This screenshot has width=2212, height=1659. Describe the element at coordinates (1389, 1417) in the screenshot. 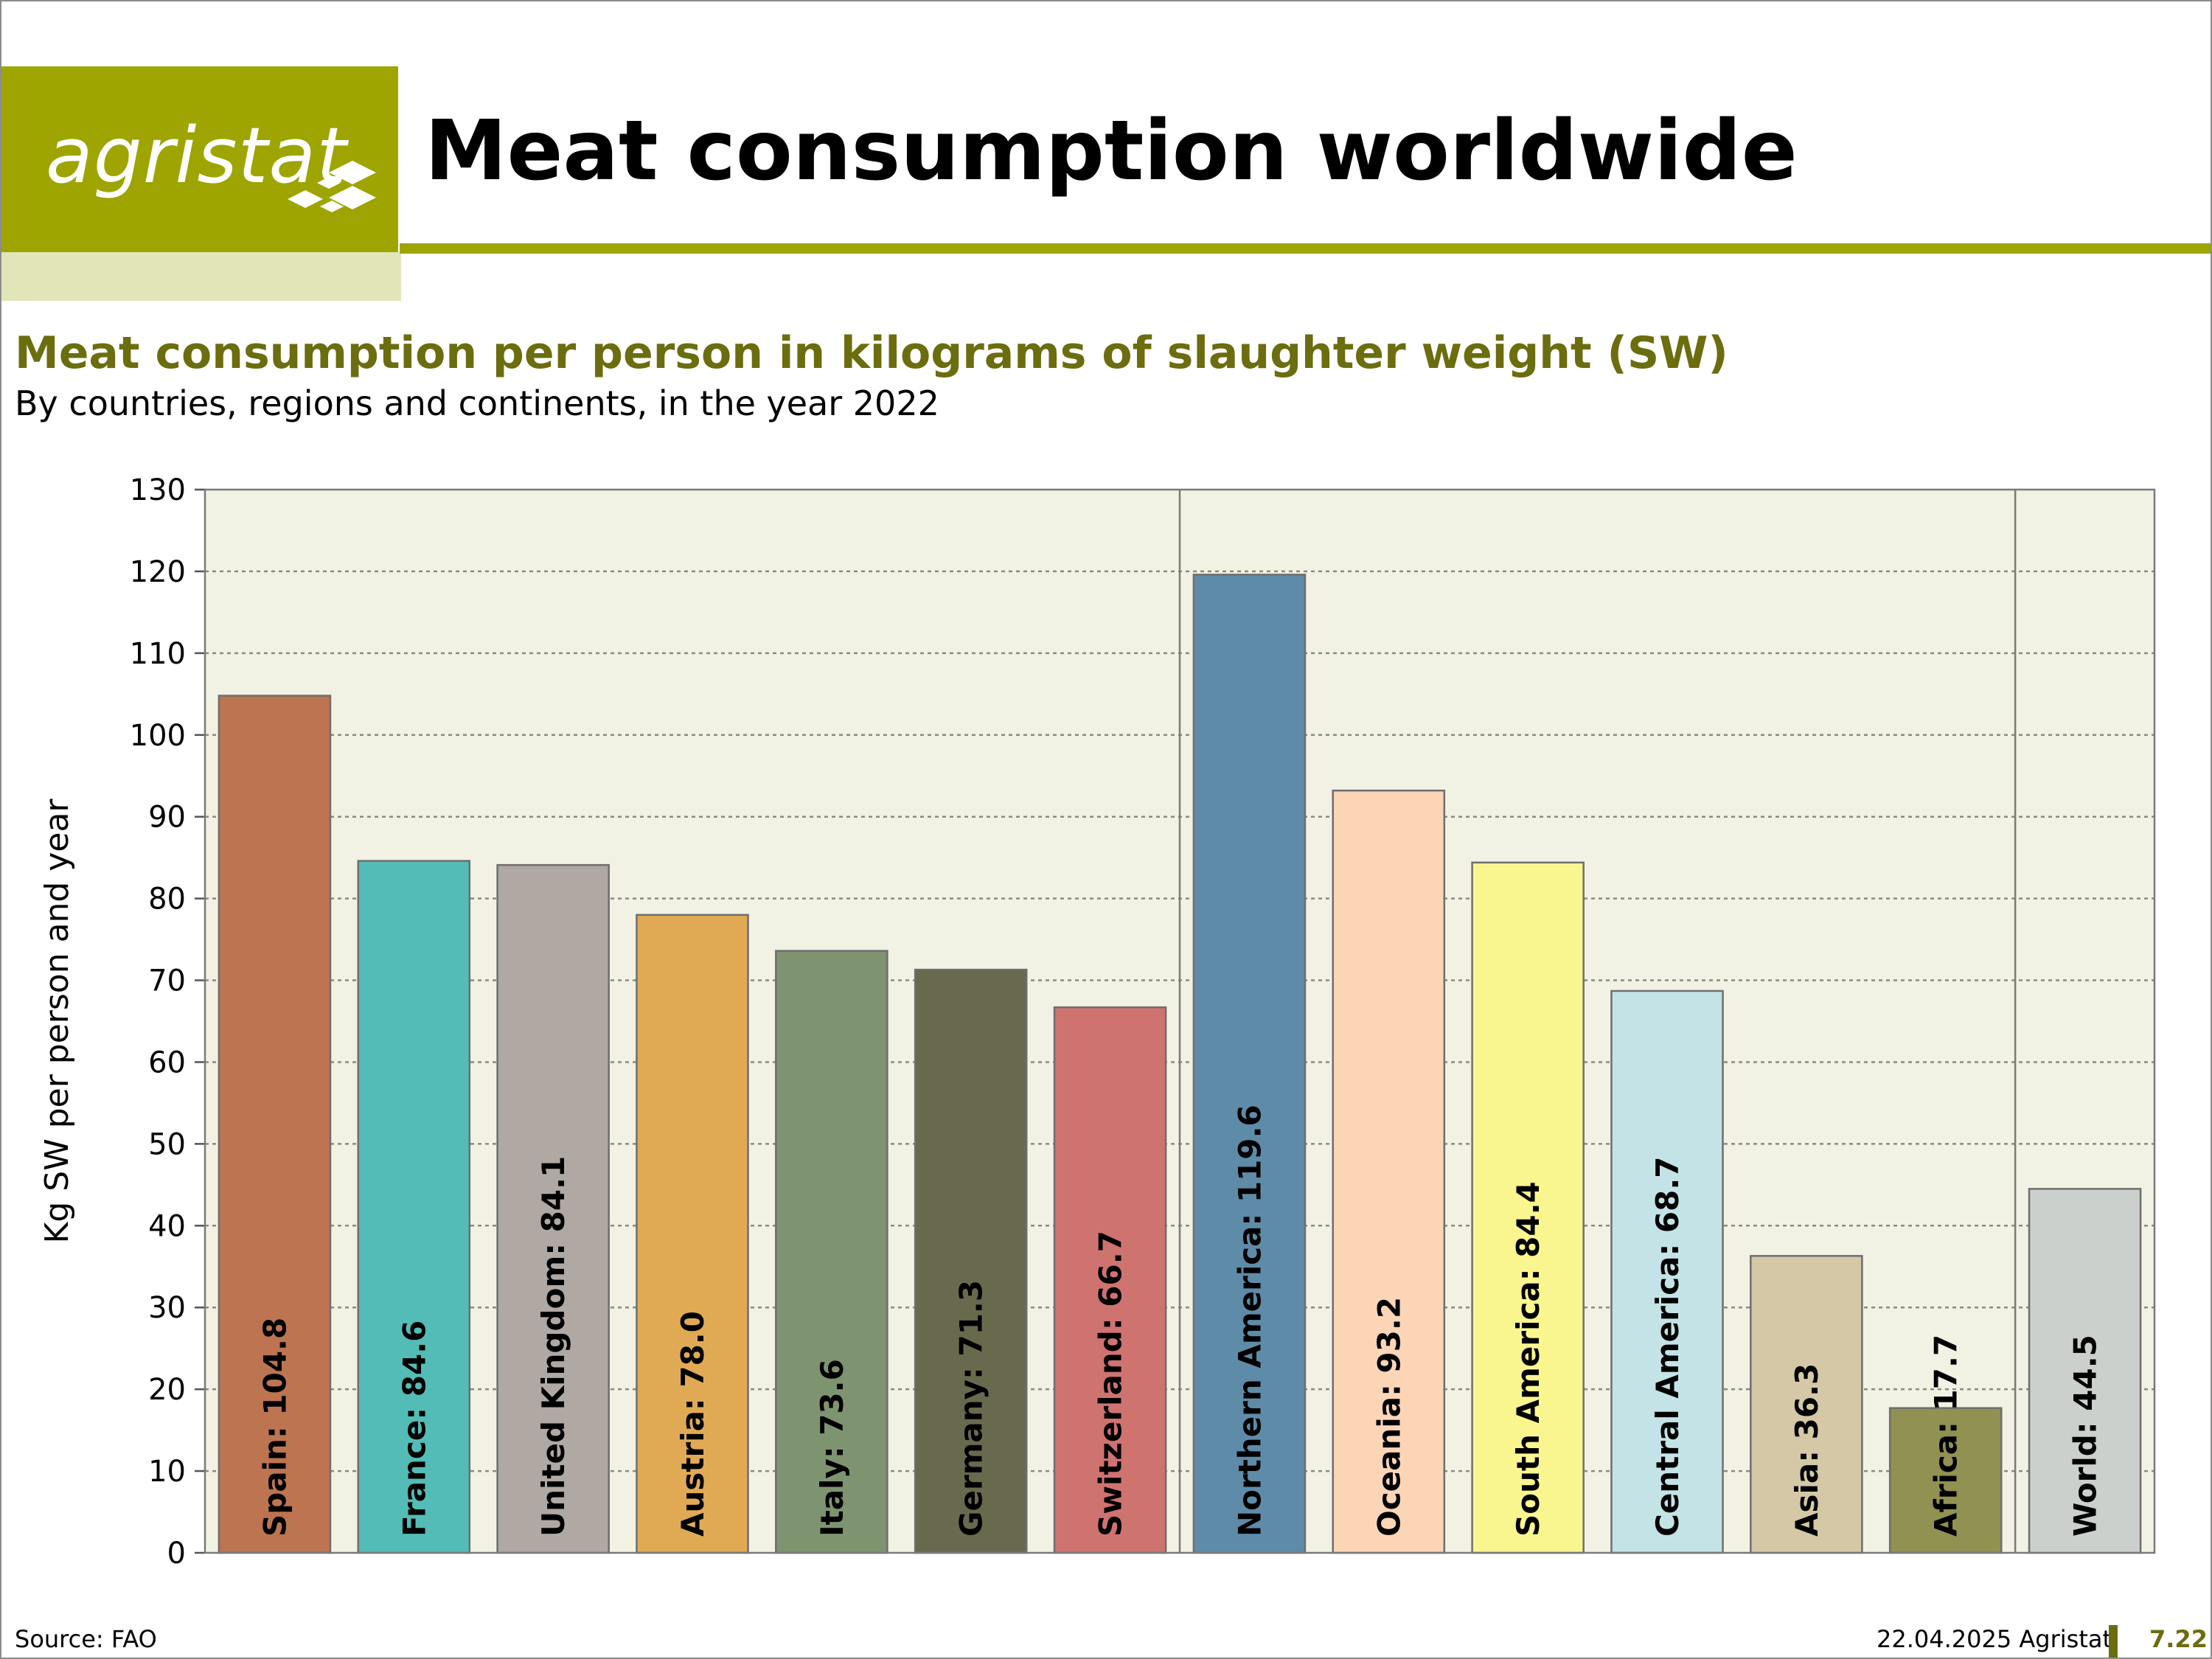

I see `bar-data-label: Oceania: 93.2` at that location.